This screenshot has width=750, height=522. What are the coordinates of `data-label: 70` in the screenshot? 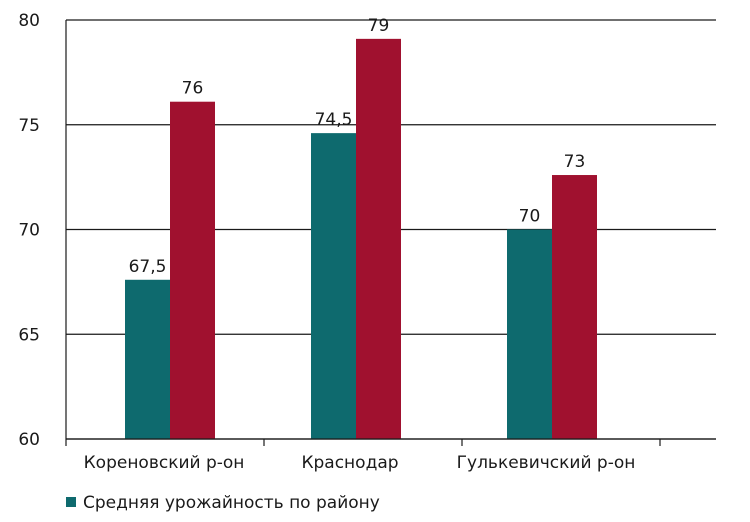 It's located at (530, 217).